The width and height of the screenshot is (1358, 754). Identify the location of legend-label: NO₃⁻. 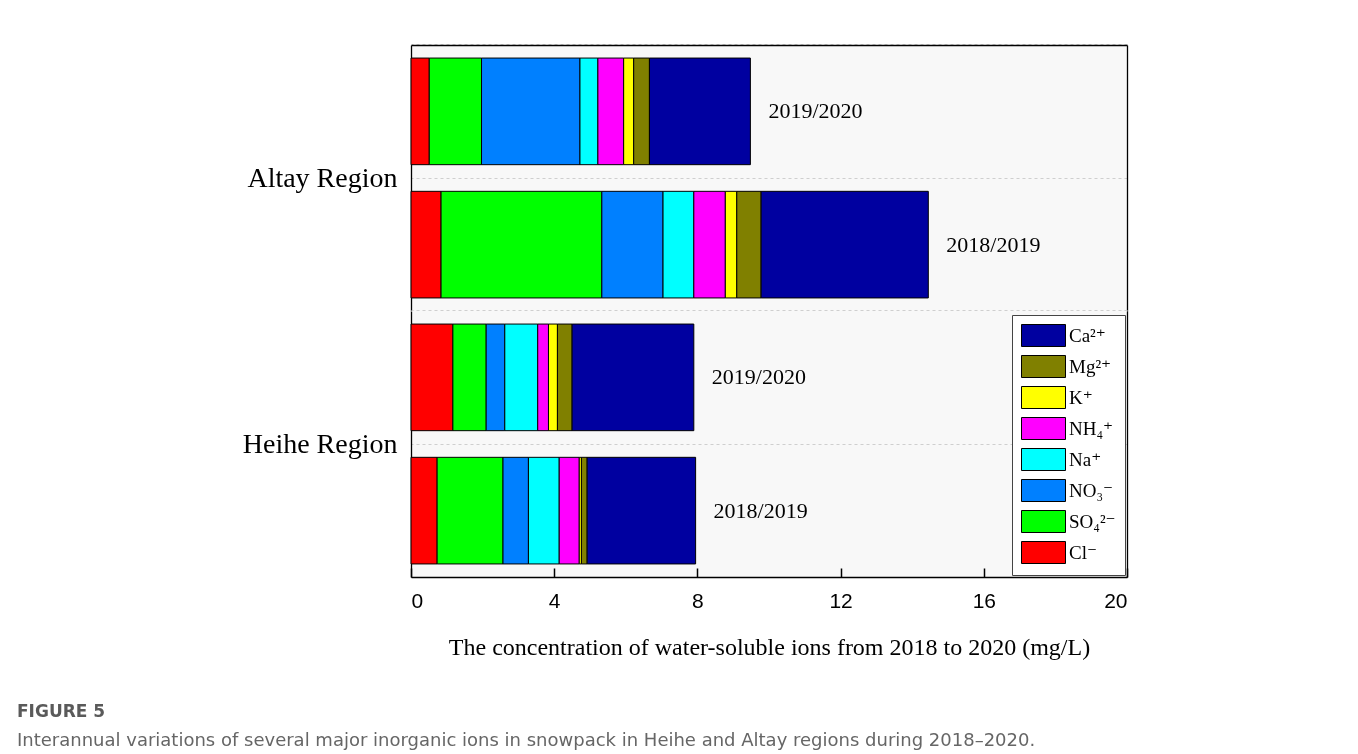
(1091, 490).